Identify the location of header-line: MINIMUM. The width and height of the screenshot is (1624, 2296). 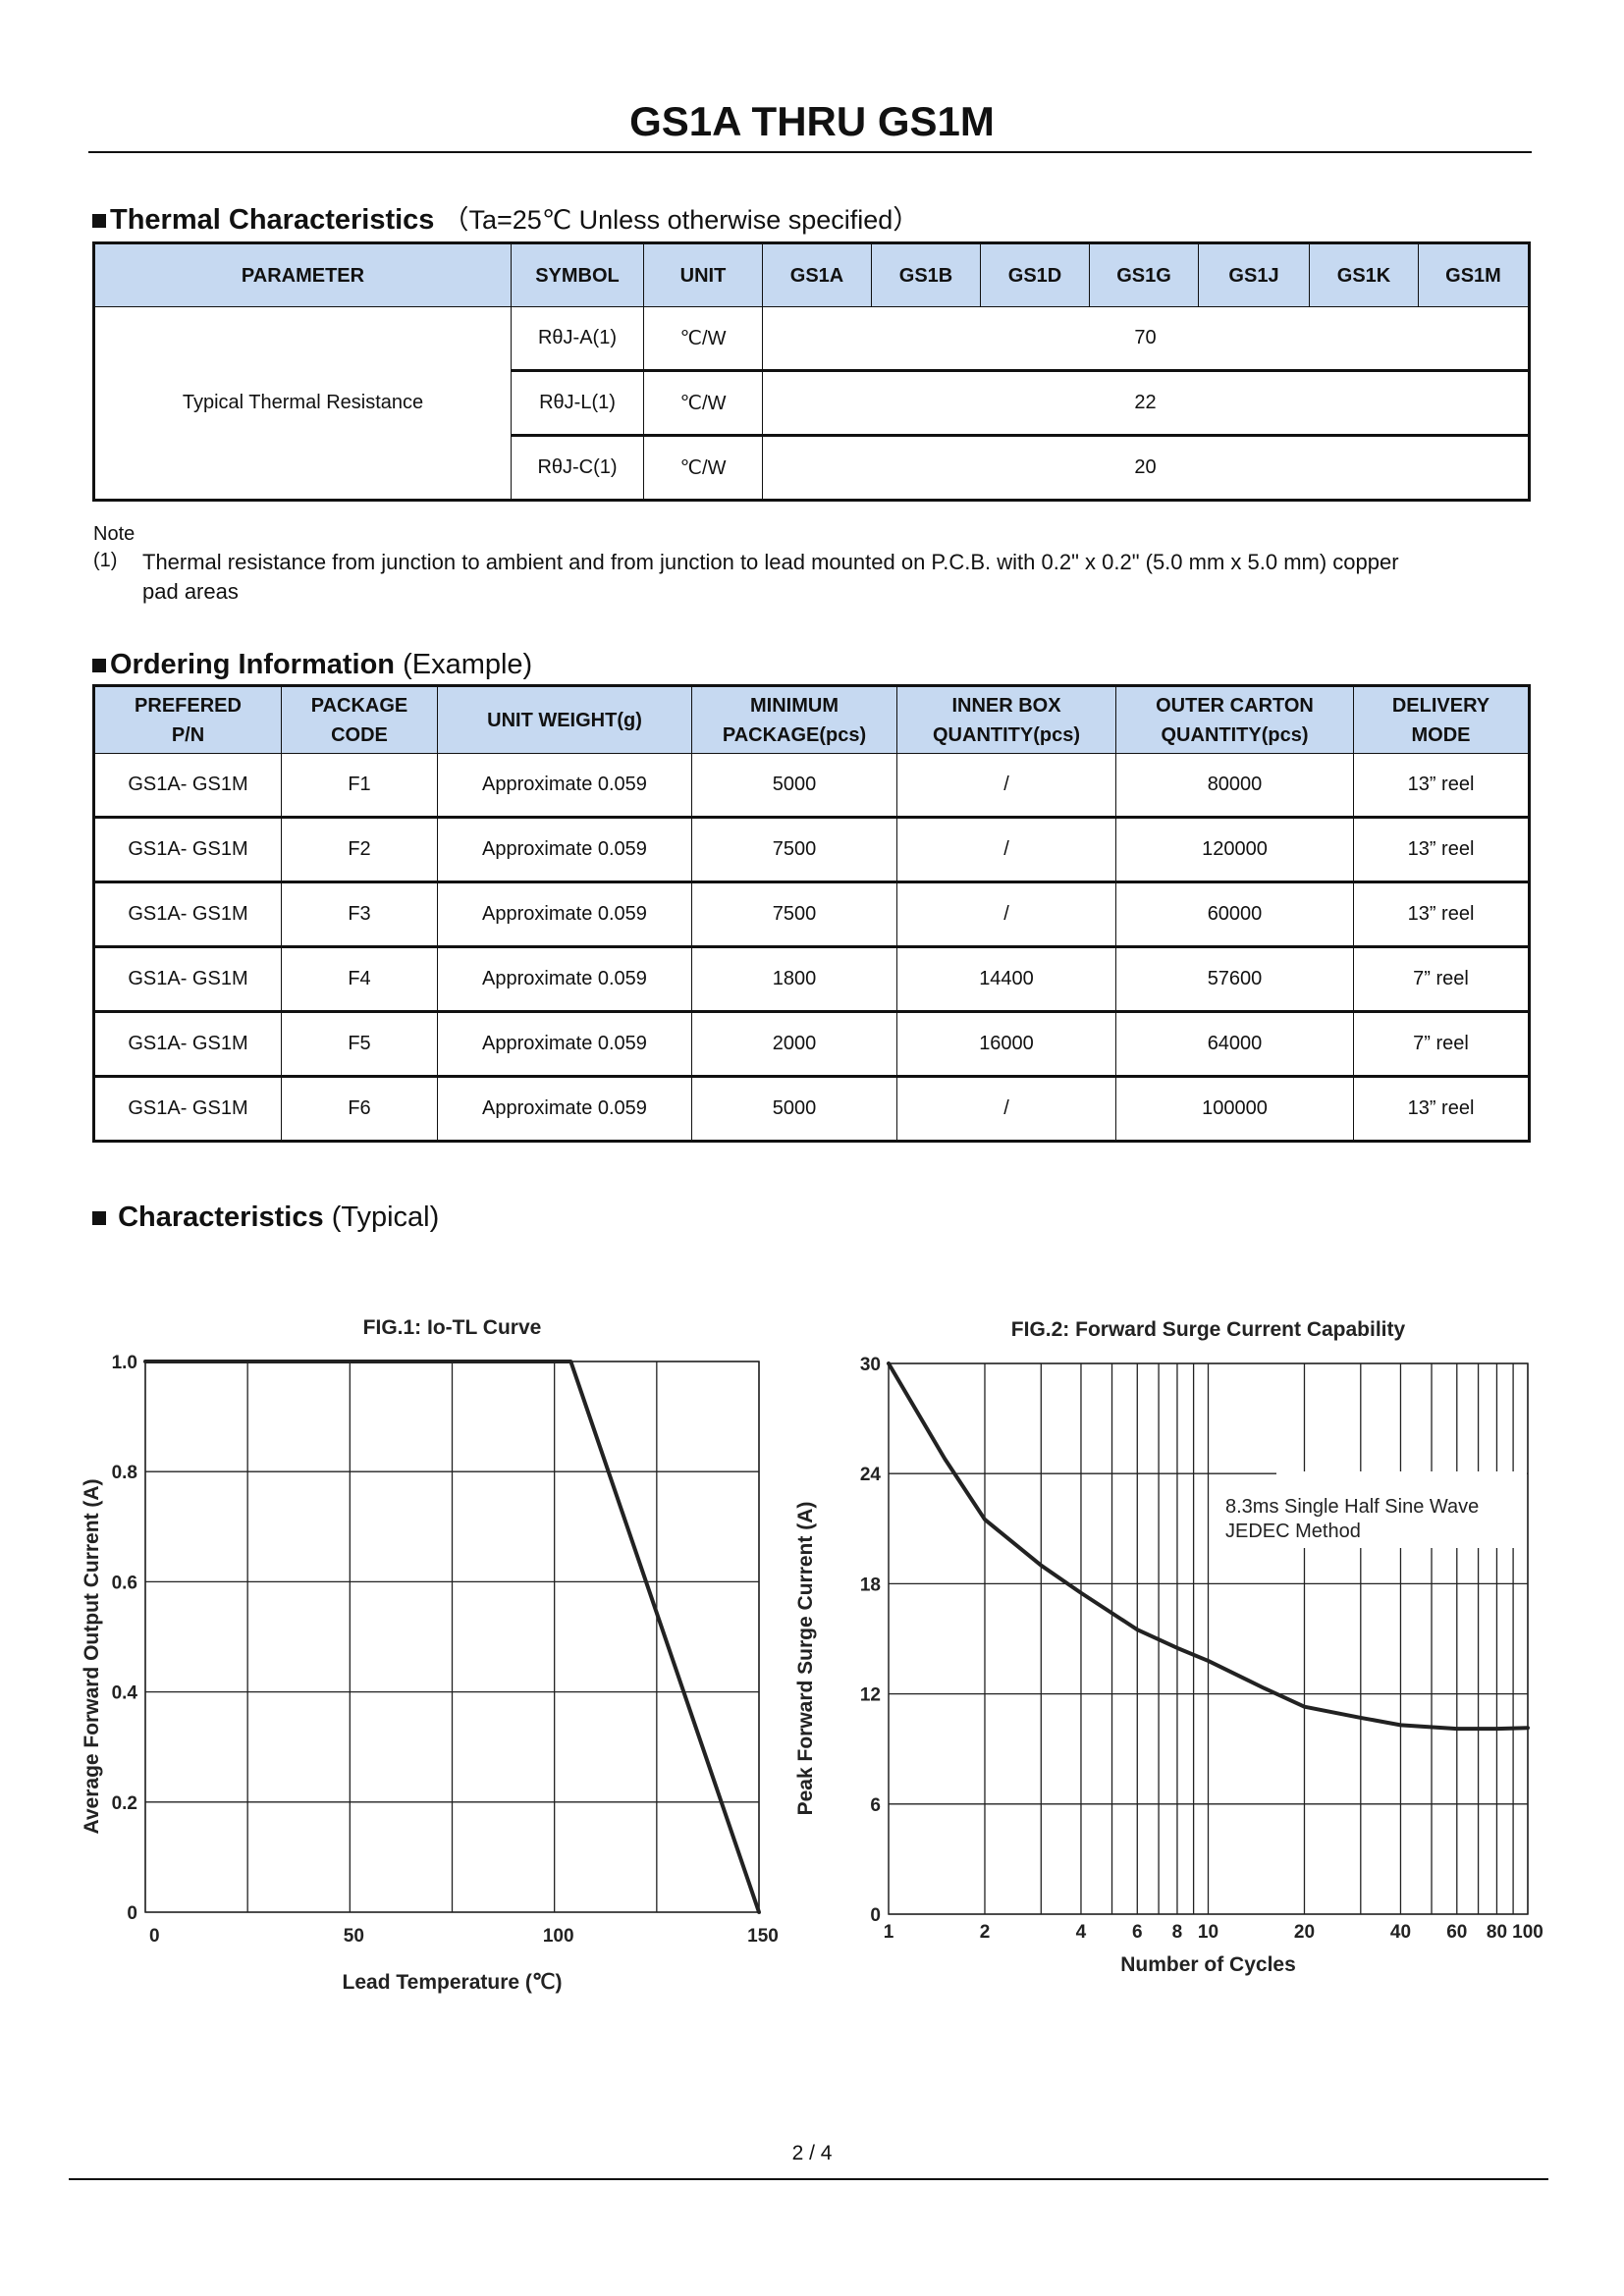
(794, 706).